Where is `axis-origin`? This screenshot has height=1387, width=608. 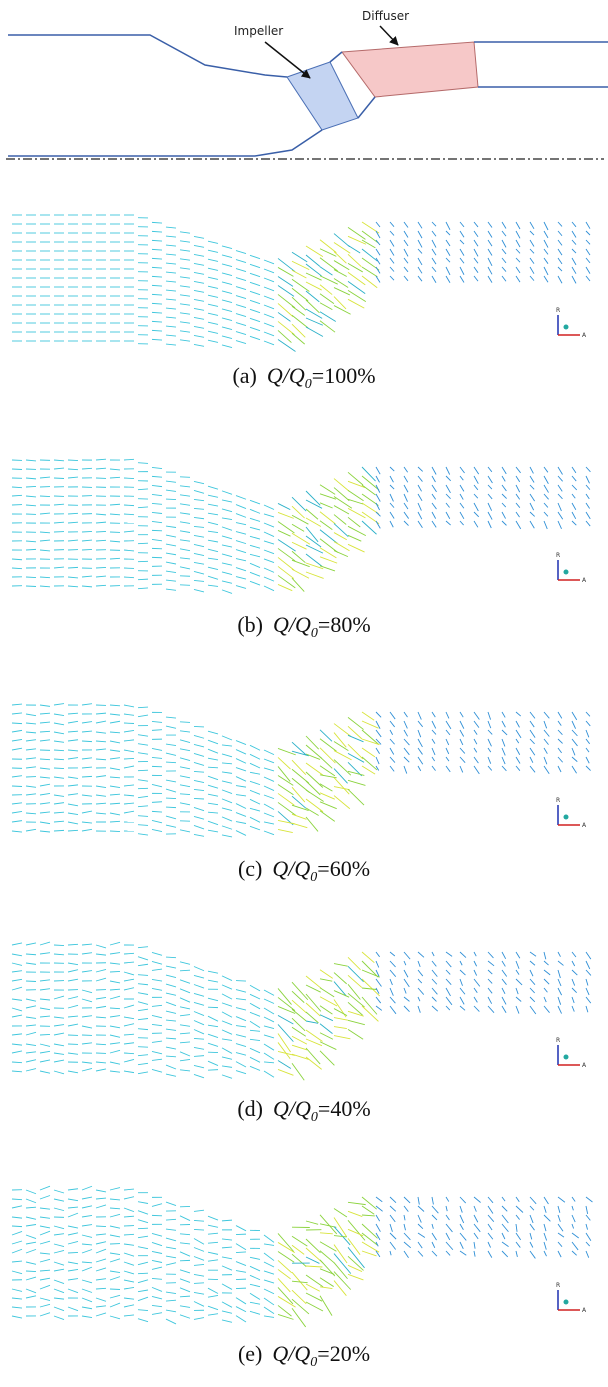 axis-origin is located at coordinates (566, 817).